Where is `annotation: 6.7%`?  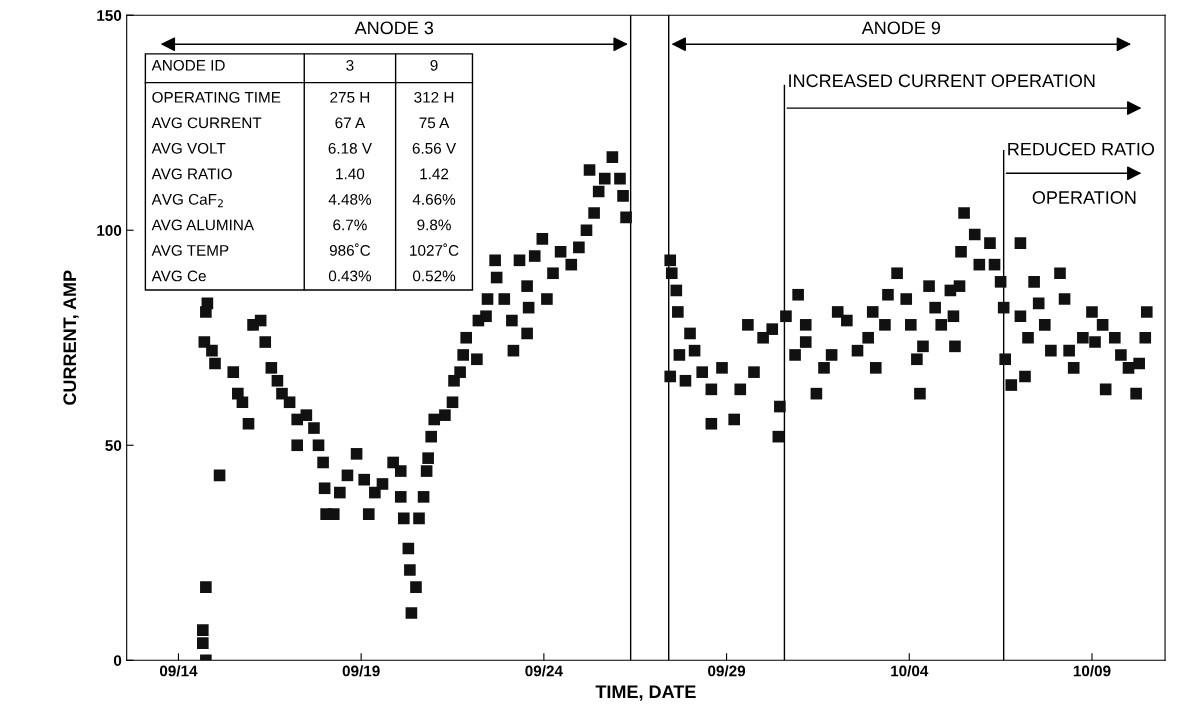
annotation: 6.7% is located at coordinates (350, 225).